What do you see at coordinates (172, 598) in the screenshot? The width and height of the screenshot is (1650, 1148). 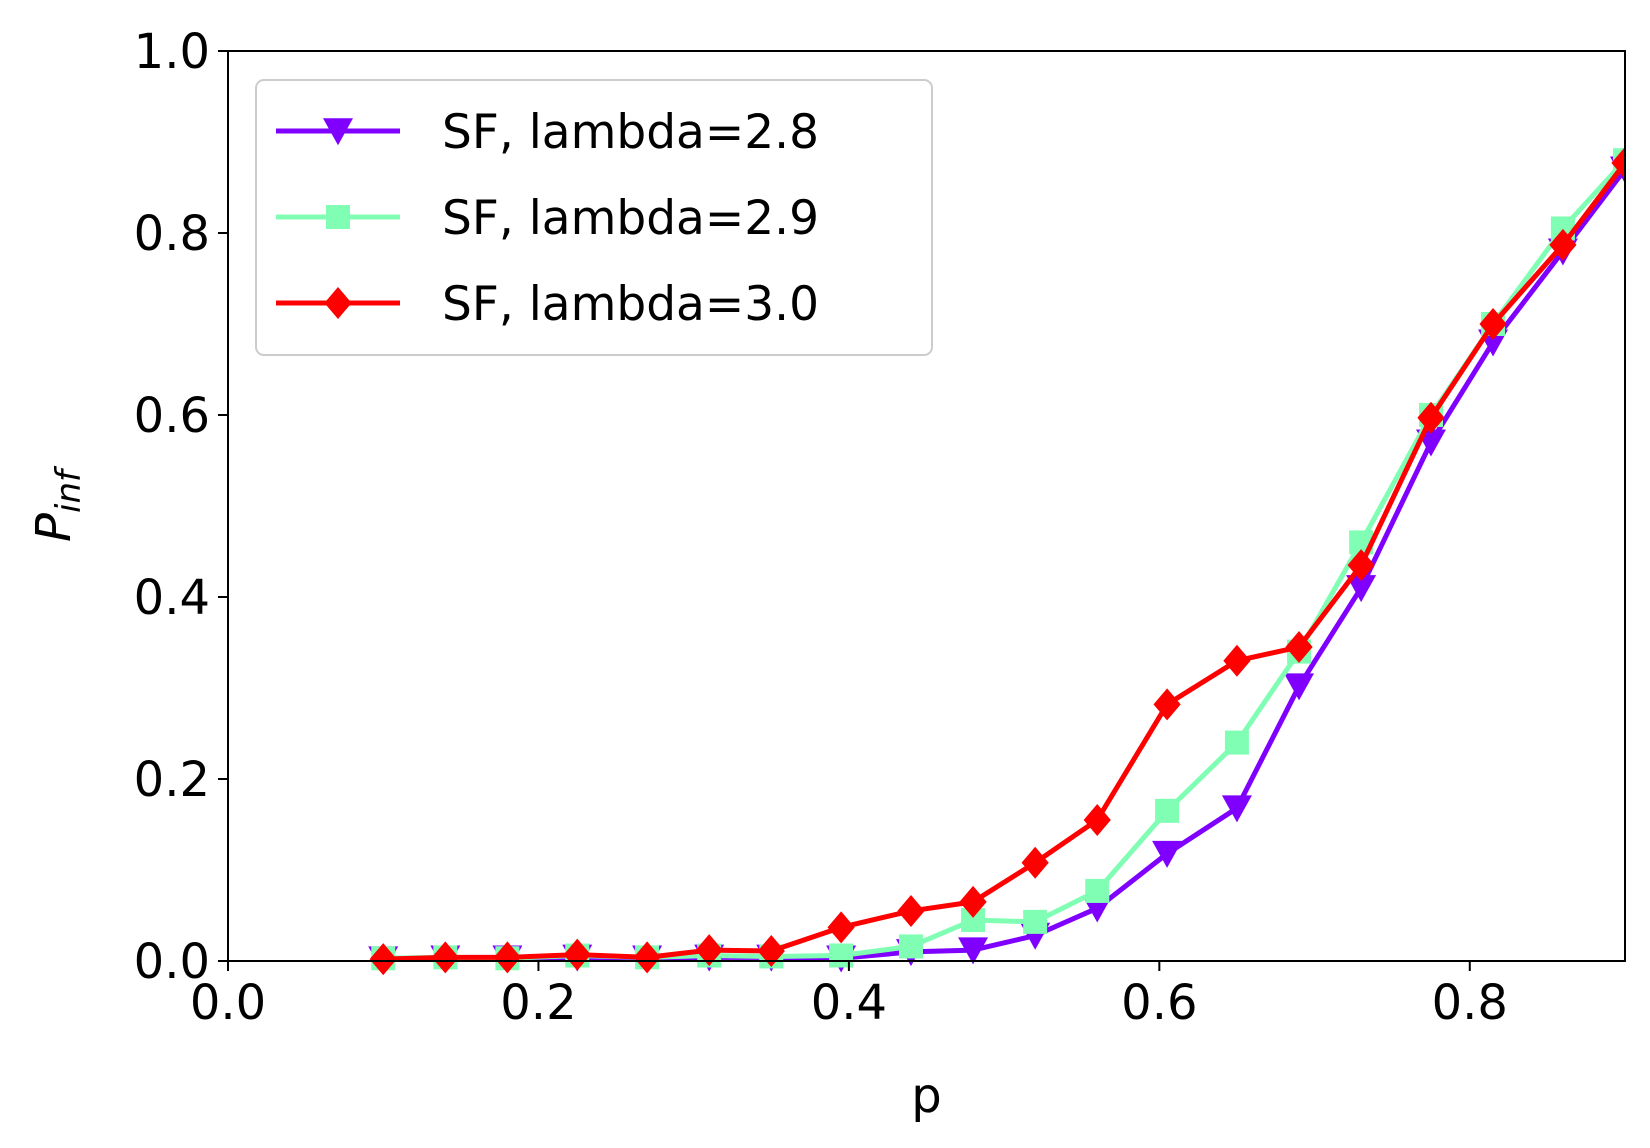 I see `y-tick-label: 0.4` at bounding box center [172, 598].